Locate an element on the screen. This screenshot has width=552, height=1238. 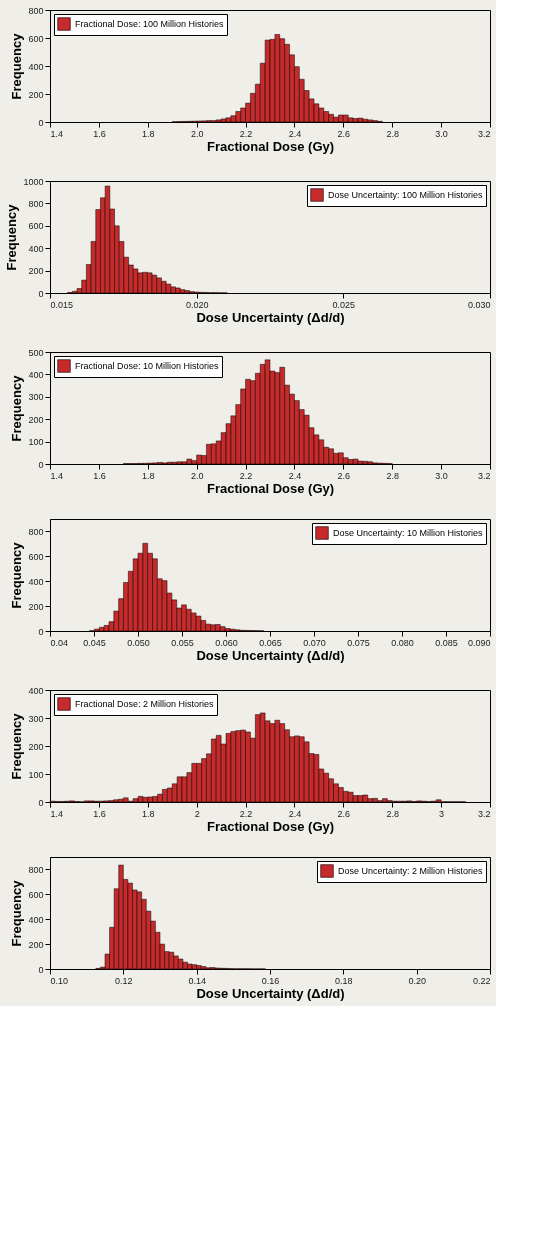
x-tick-label: 0.18 is located at coordinates (344, 980).